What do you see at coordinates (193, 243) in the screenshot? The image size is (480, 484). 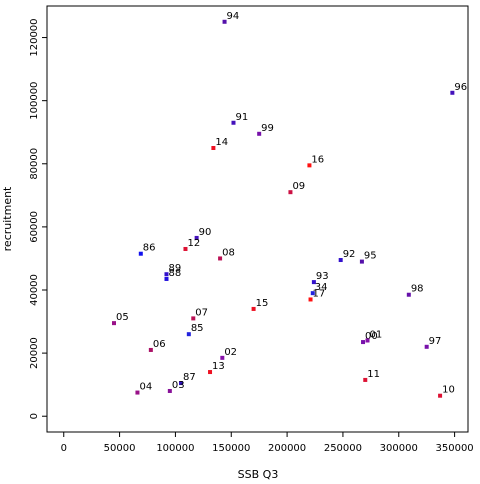 I see `data-point-label: 12` at bounding box center [193, 243].